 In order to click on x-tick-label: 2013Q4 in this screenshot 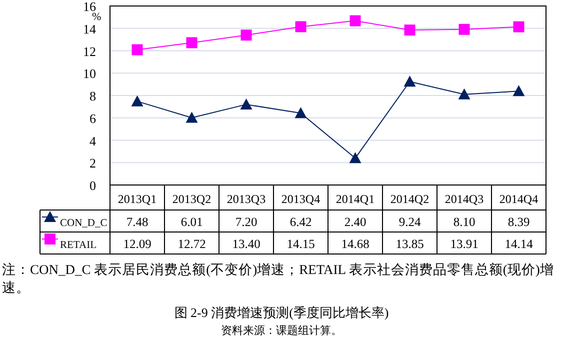, I will do `click(300, 199)`.